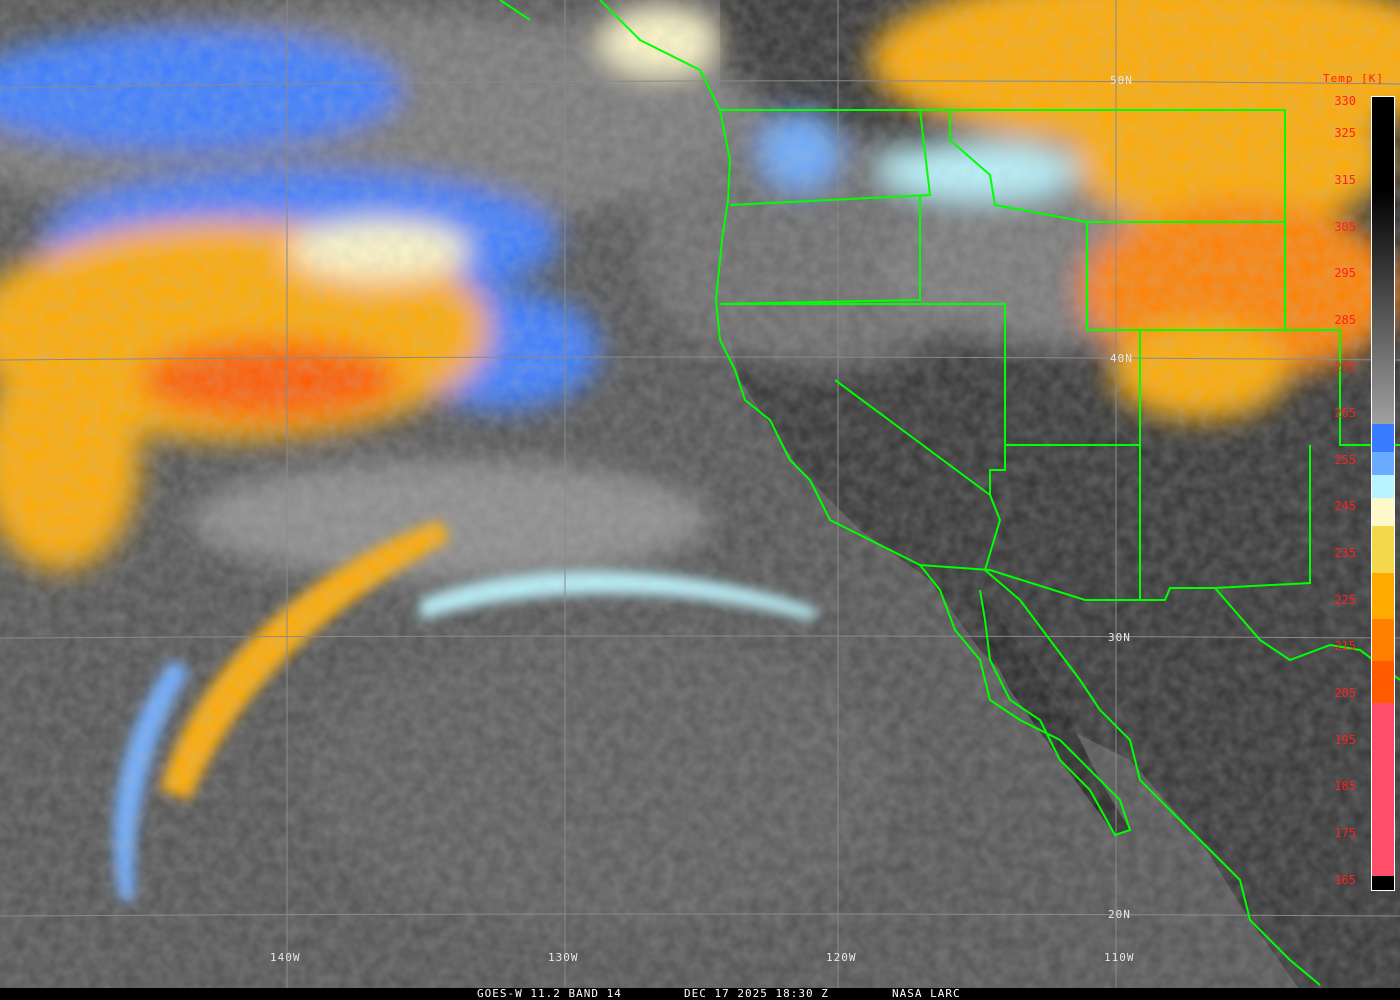  I want to click on lon-label-130w: 130W, so click(563, 957).